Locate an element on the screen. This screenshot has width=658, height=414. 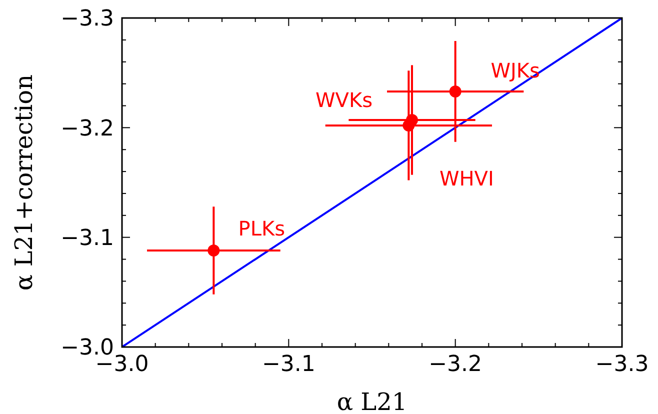
y-tick-label: −3.3 is located at coordinates (87, 19).